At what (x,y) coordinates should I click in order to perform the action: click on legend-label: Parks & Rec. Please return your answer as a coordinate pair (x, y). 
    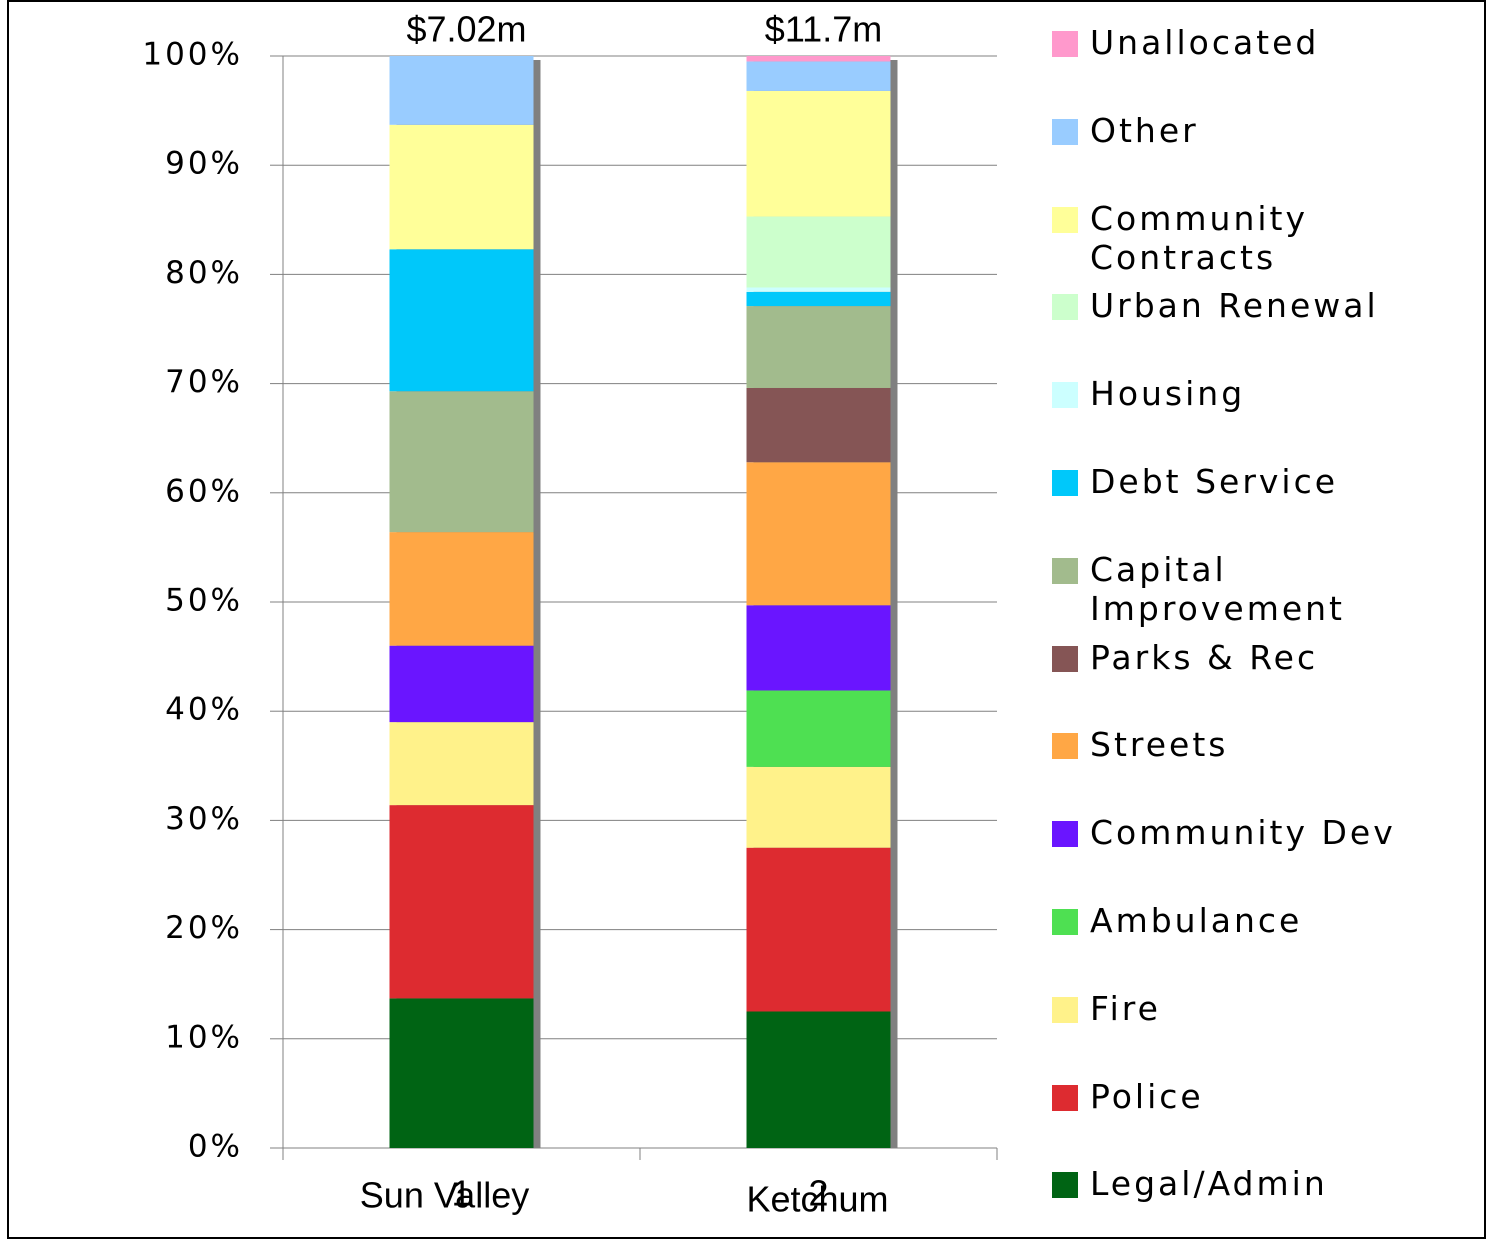
    Looking at the image, I should click on (1204, 657).